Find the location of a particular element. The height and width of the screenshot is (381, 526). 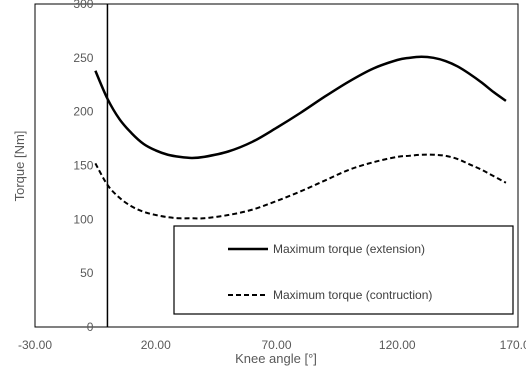

x-axis-title: Knee angle [°] is located at coordinates (276, 358).